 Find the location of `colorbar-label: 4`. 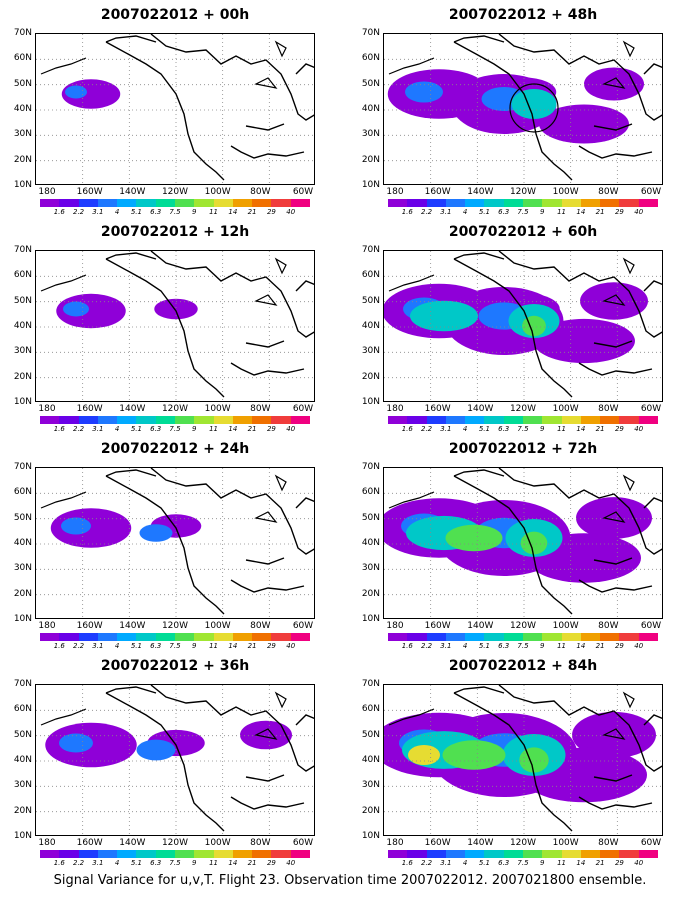

colorbar-label: 4 is located at coordinates (465, 646).